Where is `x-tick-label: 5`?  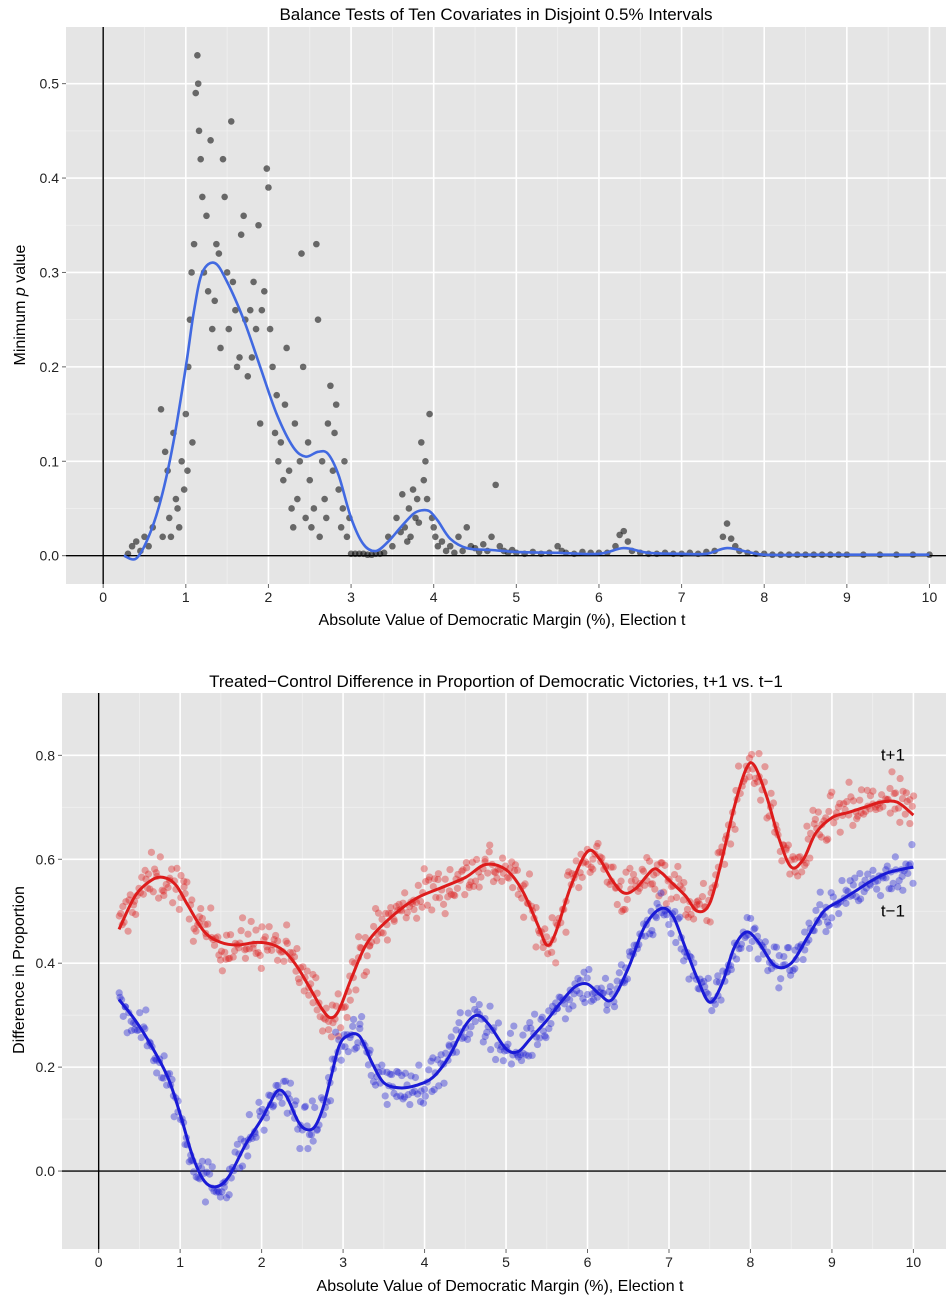 x-tick-label: 5 is located at coordinates (516, 597).